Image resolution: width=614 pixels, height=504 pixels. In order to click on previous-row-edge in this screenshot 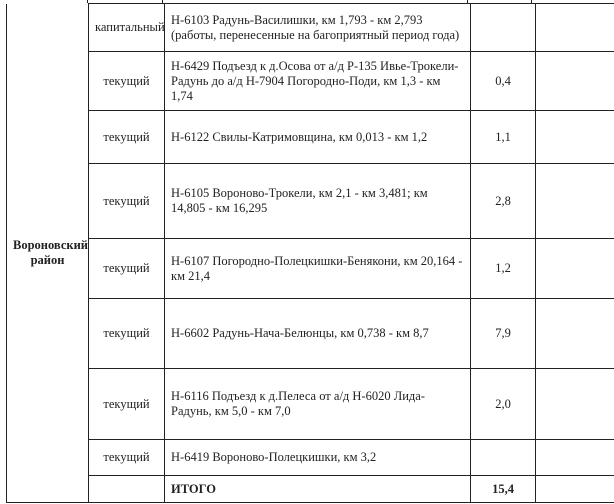, I will do `click(307, 1)`.